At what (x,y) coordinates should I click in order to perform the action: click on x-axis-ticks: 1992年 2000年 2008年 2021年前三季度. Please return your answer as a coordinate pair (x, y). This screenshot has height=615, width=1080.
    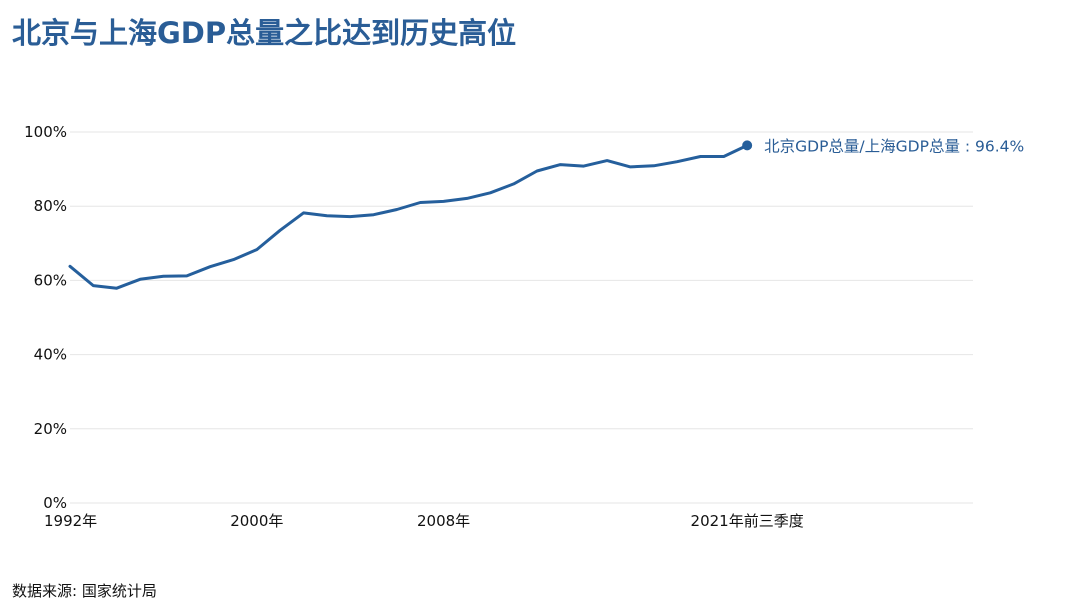
    Looking at the image, I should click on (424, 521).